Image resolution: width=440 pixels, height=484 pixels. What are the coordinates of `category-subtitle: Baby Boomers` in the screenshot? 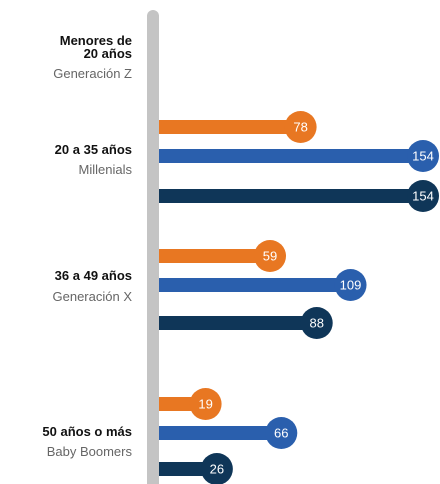 It's located at (89, 451).